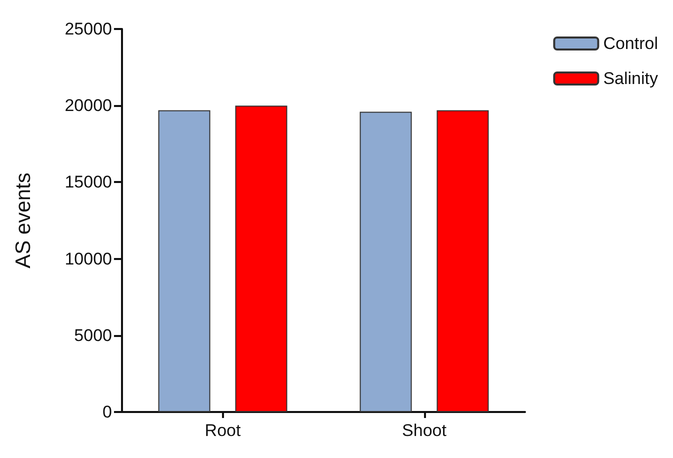 The image size is (673, 458). Describe the element at coordinates (88, 182) in the screenshot. I see `y-tick-label: 15000` at that location.